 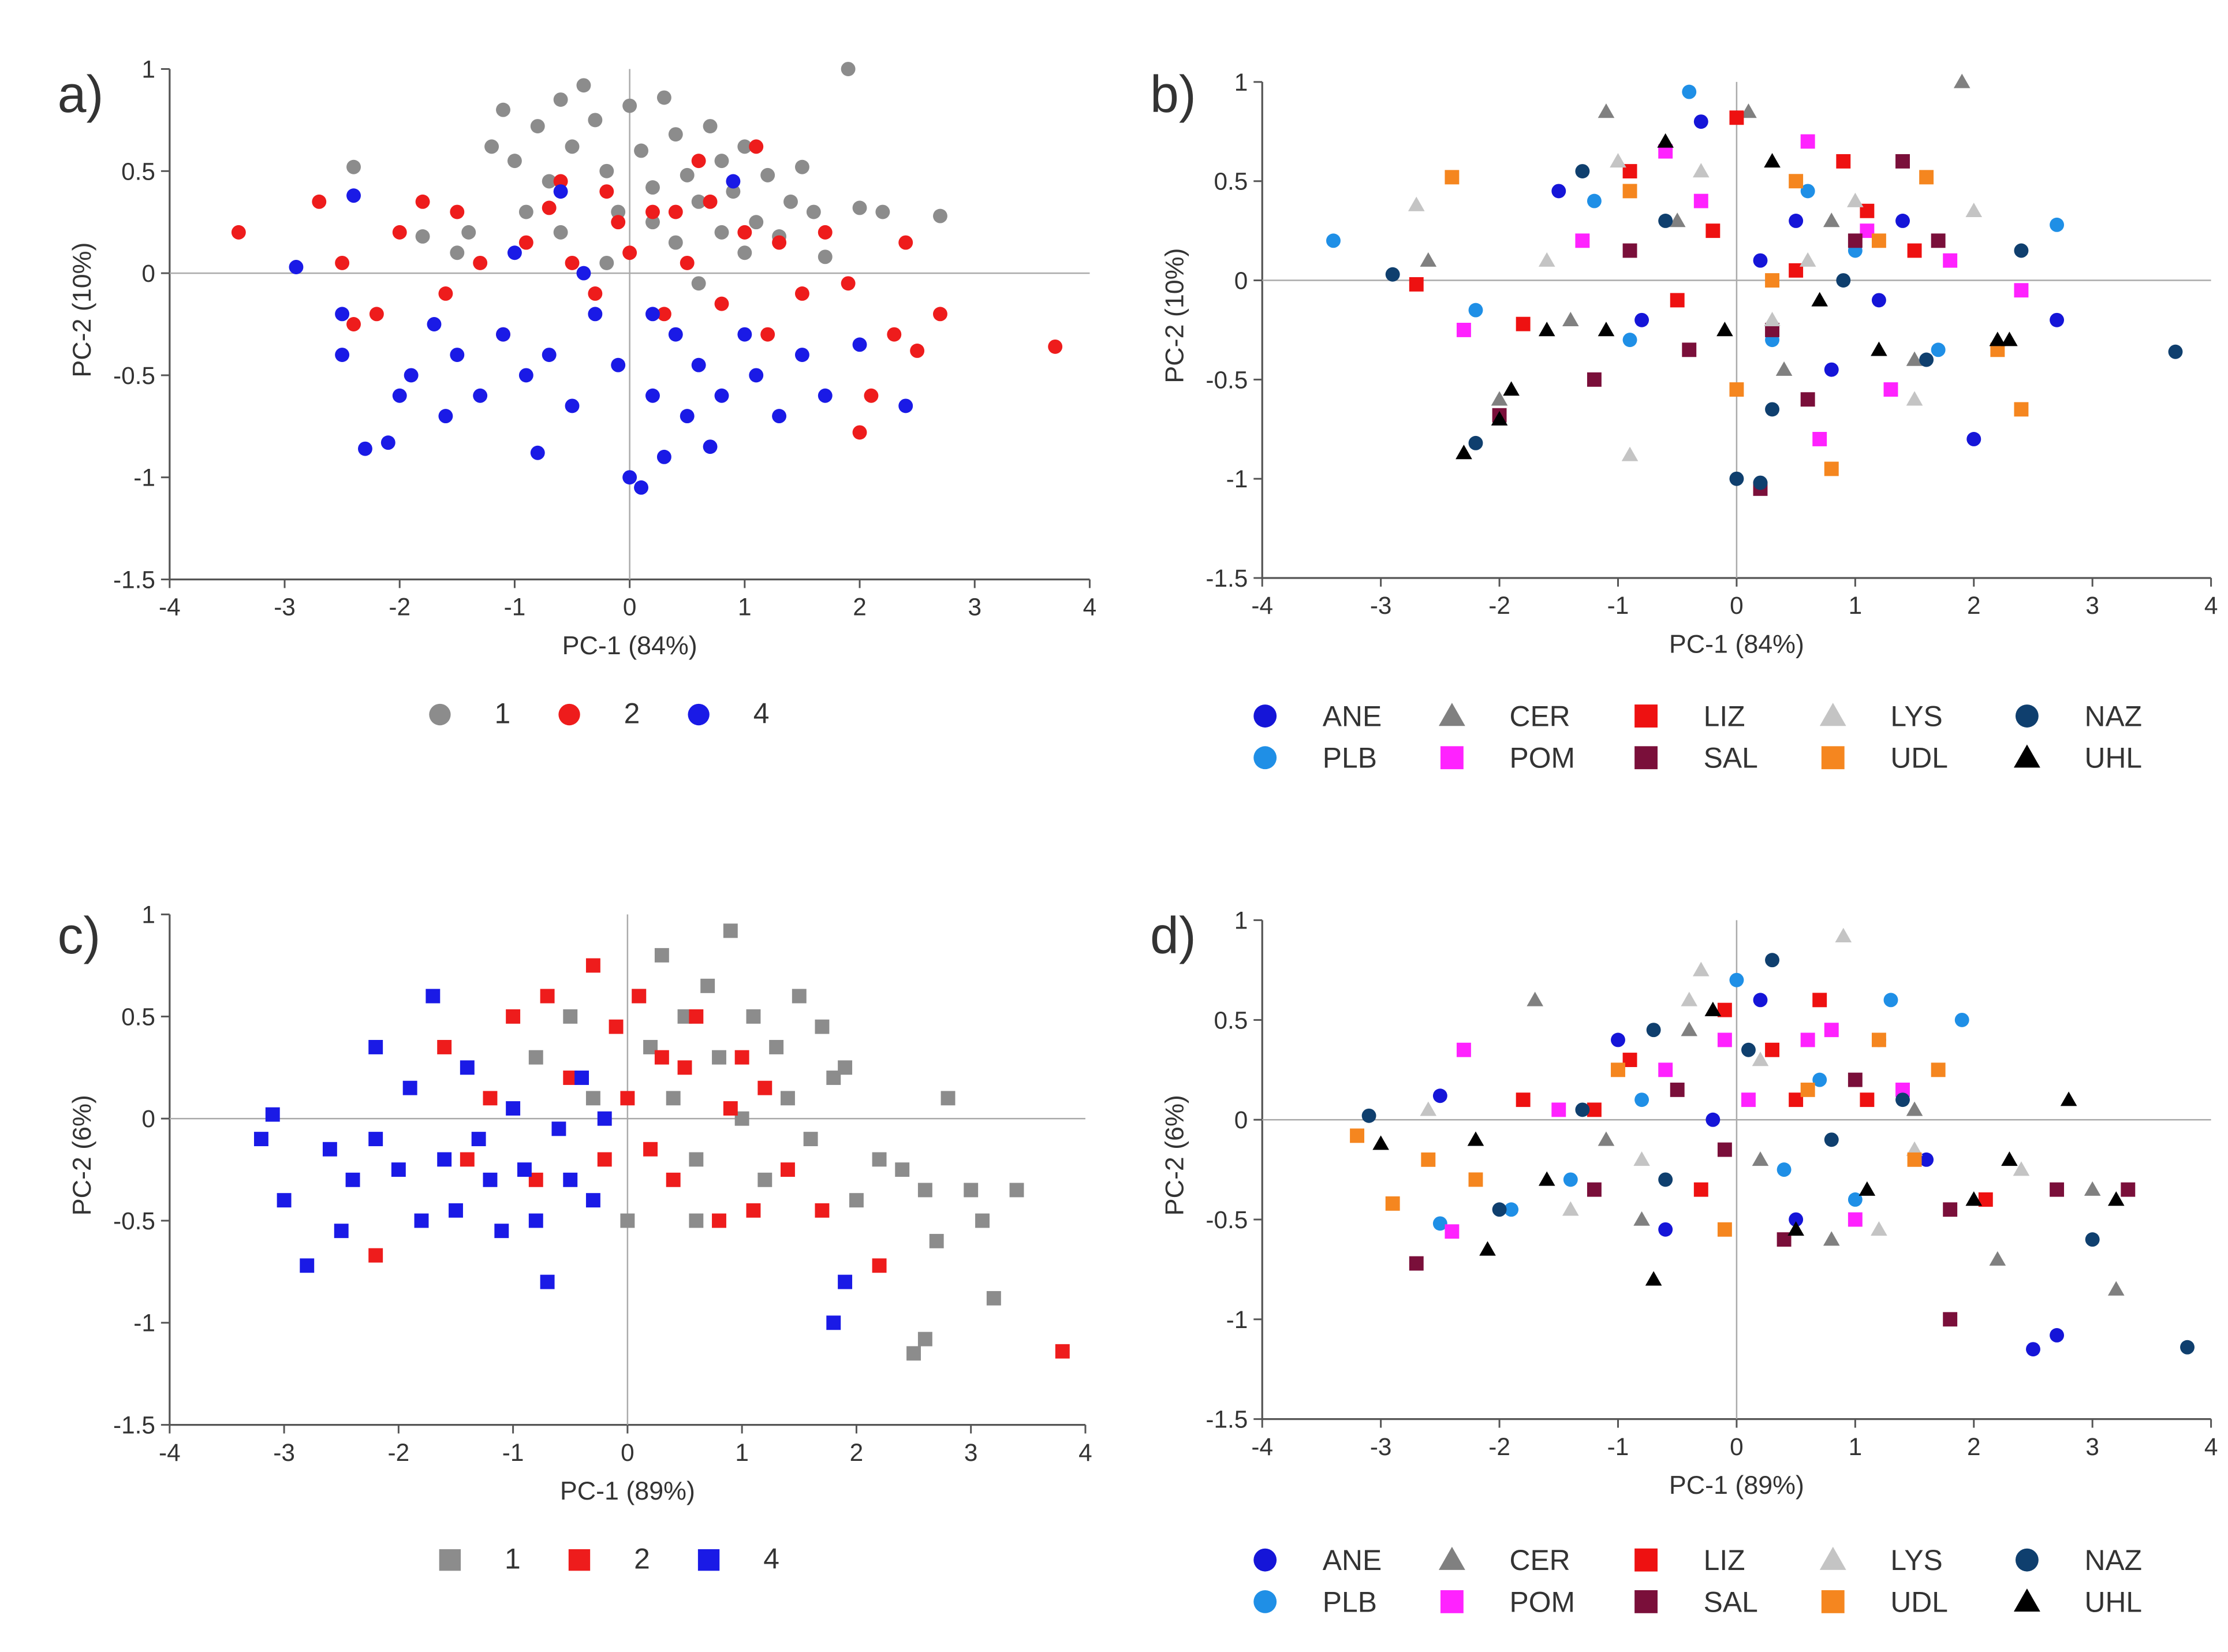 I want to click on panel-label: b), so click(x=1173, y=94).